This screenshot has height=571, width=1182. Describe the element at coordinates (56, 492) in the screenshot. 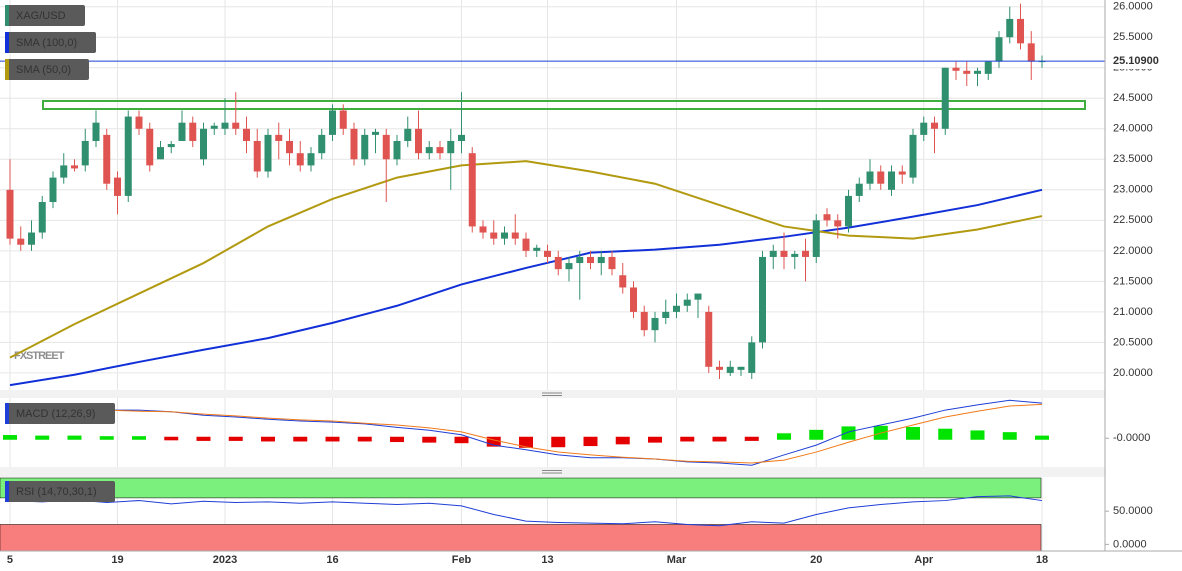

I see `legend-label: RSI (14,70,30,1)` at that location.